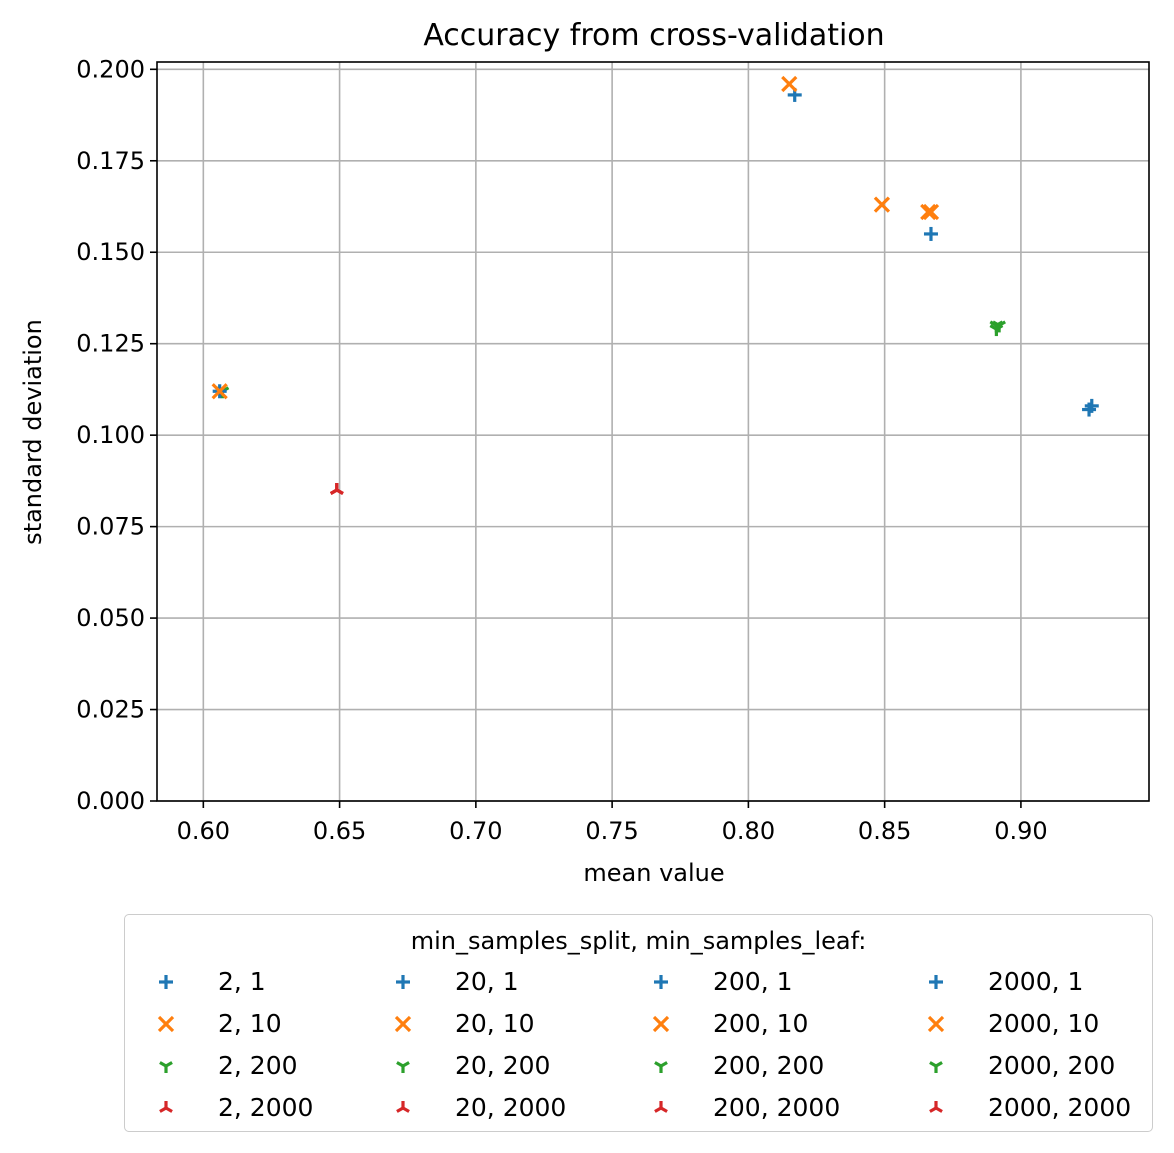  What do you see at coordinates (258, 1065) in the screenshot?
I see `legend-label: 2, 200` at bounding box center [258, 1065].